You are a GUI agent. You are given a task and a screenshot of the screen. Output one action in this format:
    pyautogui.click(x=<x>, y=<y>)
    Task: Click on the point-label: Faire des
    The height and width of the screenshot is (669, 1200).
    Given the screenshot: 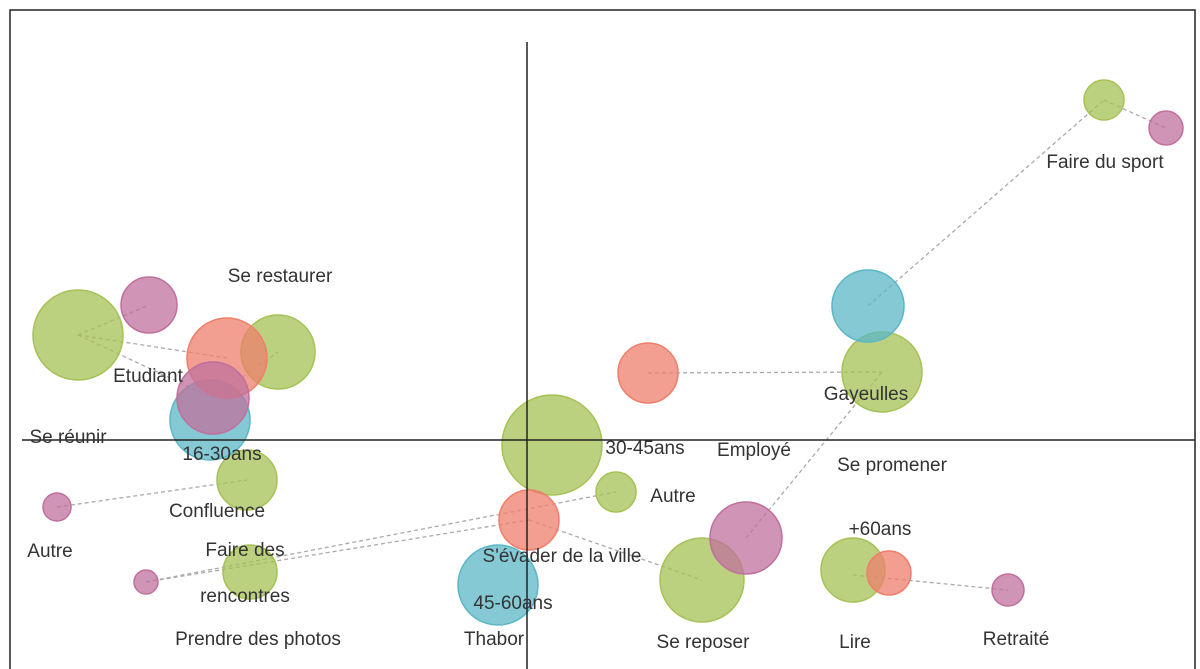 What is the action you would take?
    pyautogui.click(x=244, y=550)
    